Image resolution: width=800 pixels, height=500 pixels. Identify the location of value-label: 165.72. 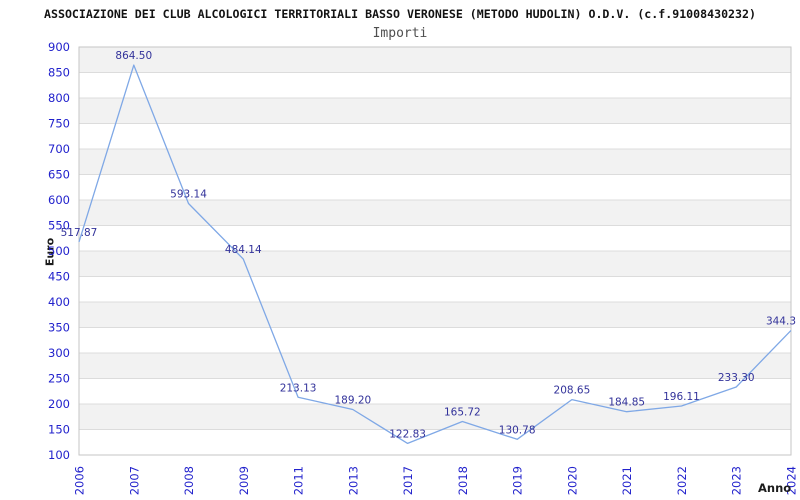
(462, 412).